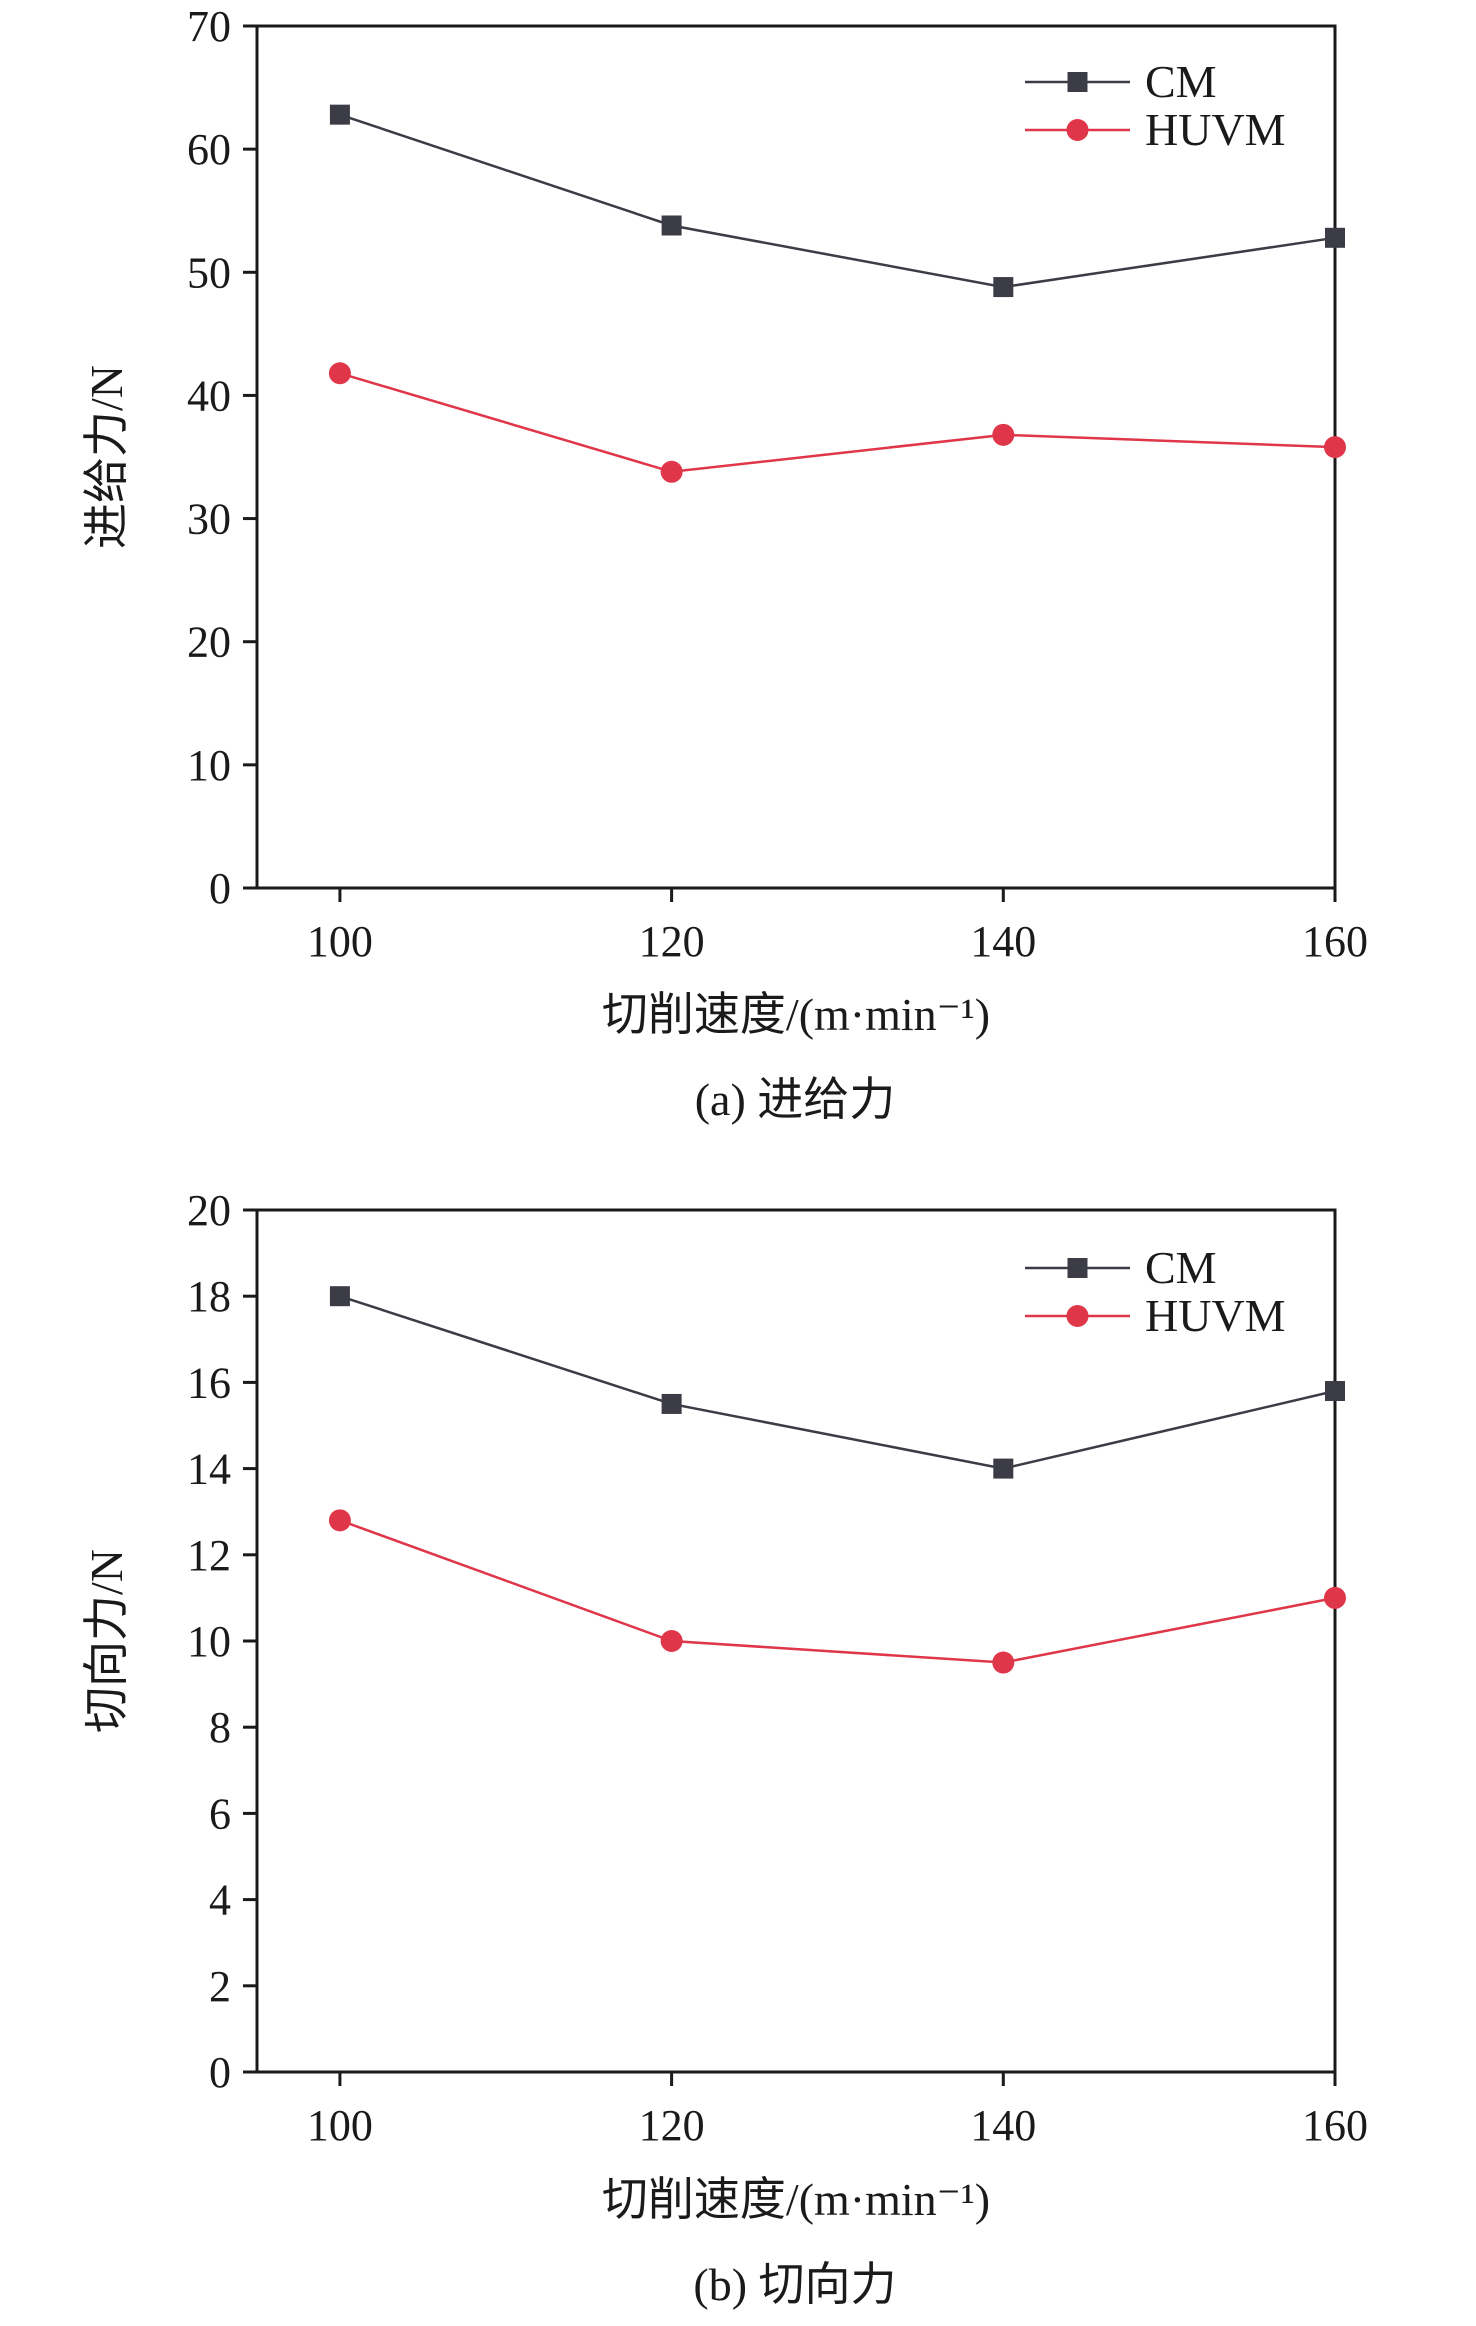  Describe the element at coordinates (209, 1296) in the screenshot. I see `y-tick-label: 18` at that location.